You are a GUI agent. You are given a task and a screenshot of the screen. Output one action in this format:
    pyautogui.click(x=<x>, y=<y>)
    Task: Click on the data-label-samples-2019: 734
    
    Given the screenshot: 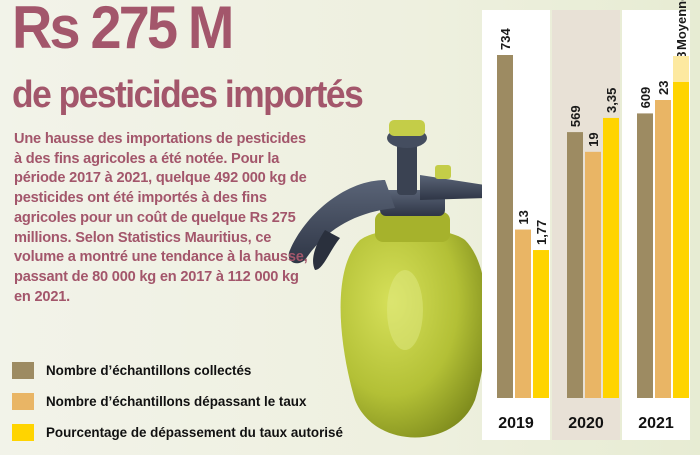 What is the action you would take?
    pyautogui.click(x=505, y=39)
    